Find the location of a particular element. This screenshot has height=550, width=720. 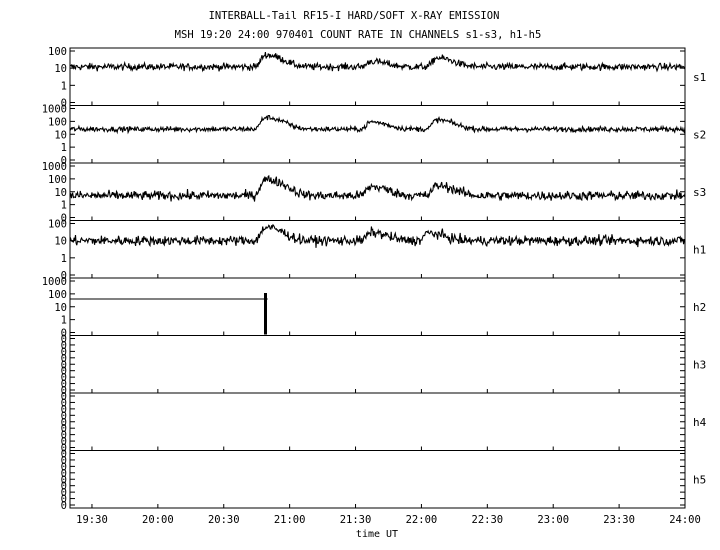

x-tick-label-3: 21:00 is located at coordinates (290, 520).